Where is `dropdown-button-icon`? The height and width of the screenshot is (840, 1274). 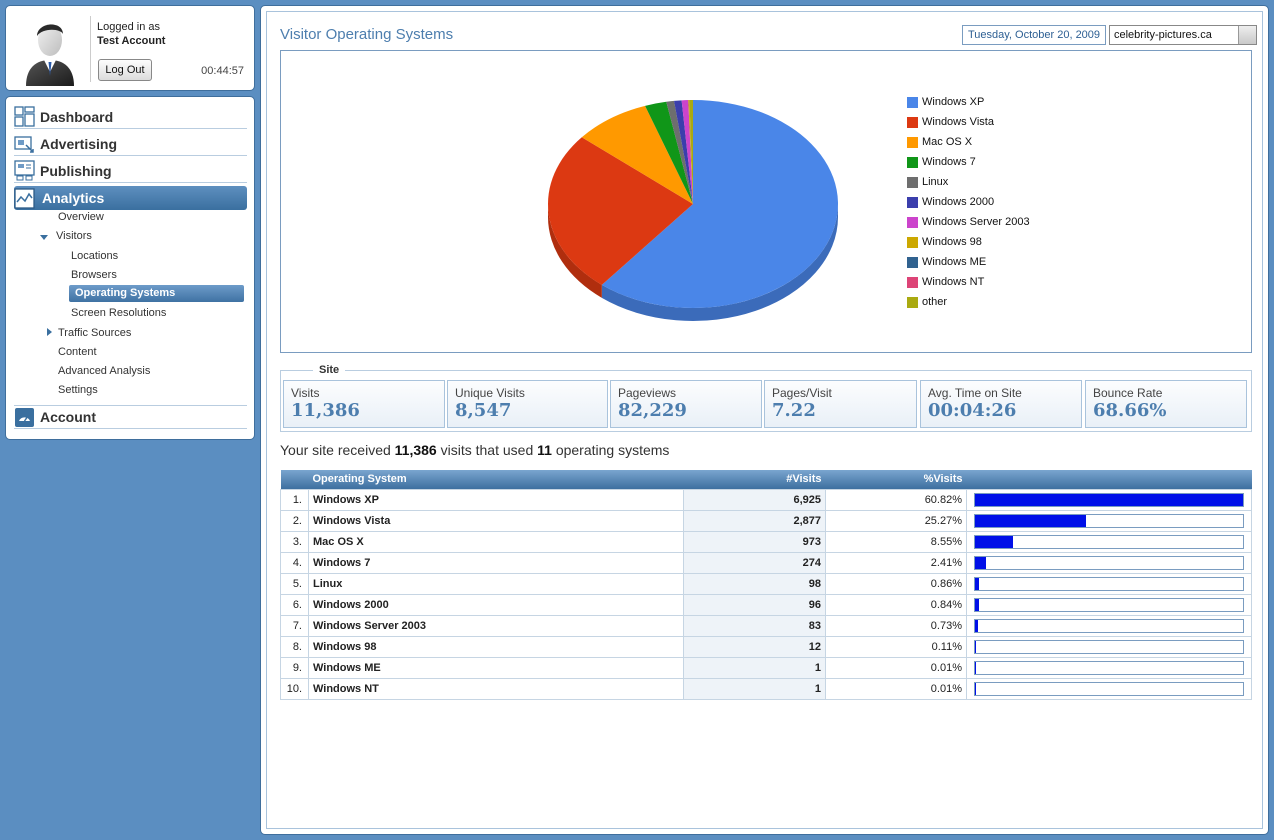 dropdown-button-icon is located at coordinates (1247, 35).